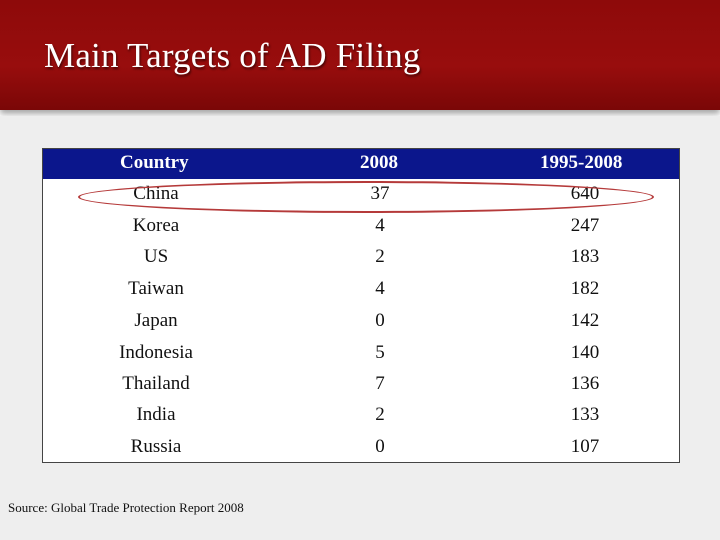 The image size is (720, 540). Describe the element at coordinates (361, 289) in the screenshot. I see `table-row: Taiwan 4 182` at that location.